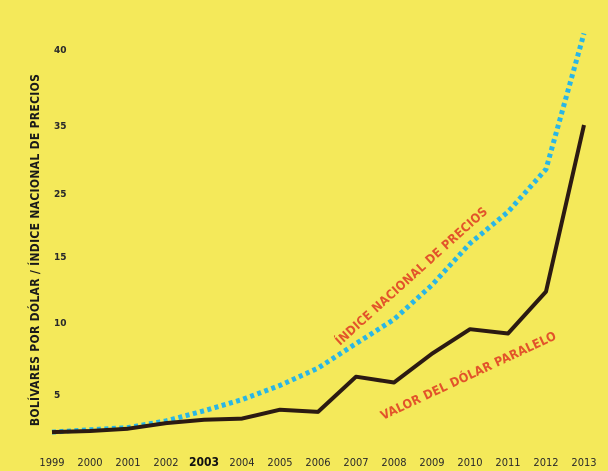 This screenshot has width=608, height=471. Describe the element at coordinates (60, 257) in the screenshot. I see `y-tick-15: 15` at that location.